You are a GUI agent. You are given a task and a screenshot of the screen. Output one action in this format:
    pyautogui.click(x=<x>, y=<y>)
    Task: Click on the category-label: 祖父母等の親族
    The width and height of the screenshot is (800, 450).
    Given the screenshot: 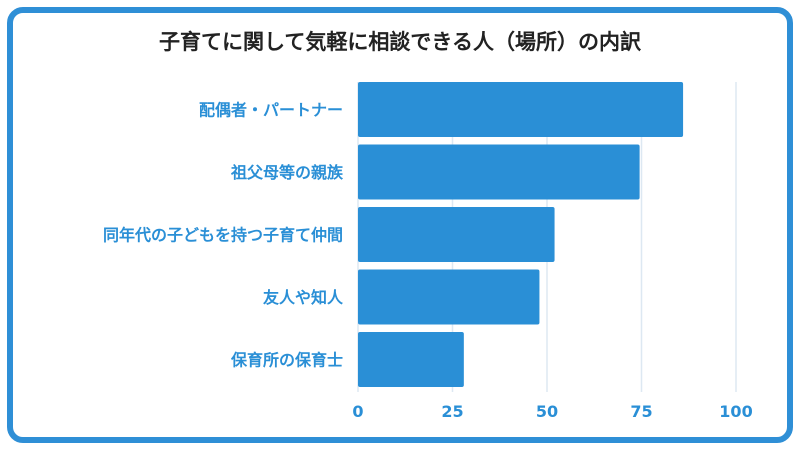 What is the action you would take?
    pyautogui.click(x=287, y=172)
    